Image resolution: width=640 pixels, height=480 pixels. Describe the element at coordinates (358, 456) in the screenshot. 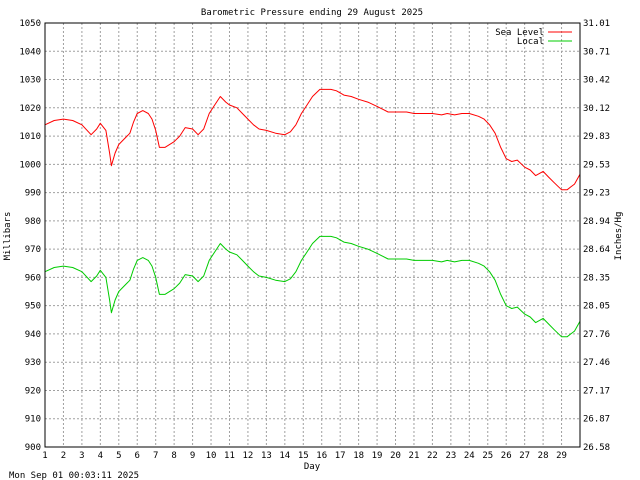

I see `x-tick-label: 18` at that location.